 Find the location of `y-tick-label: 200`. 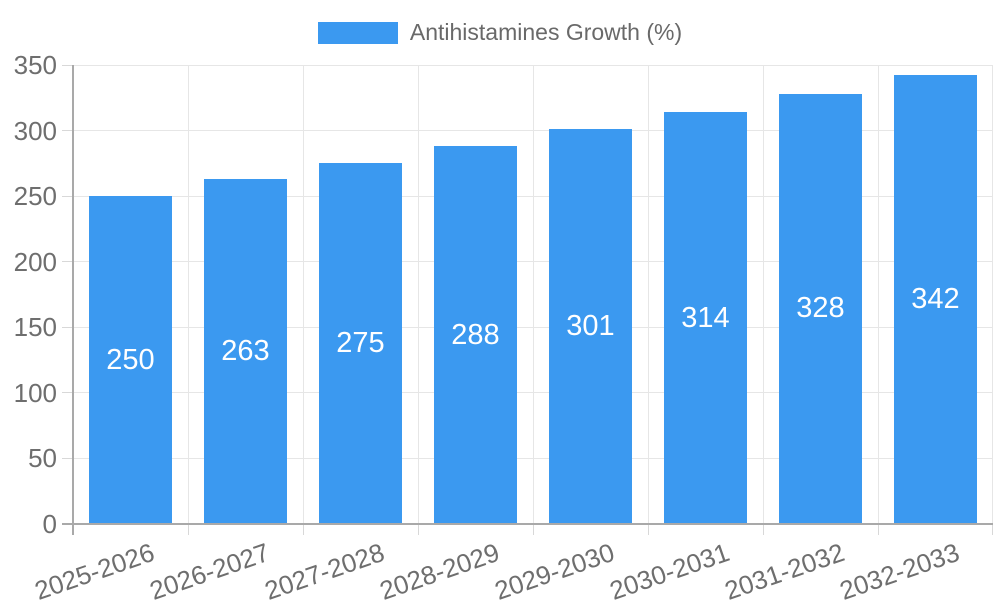

y-tick-label: 200 is located at coordinates (35, 261).